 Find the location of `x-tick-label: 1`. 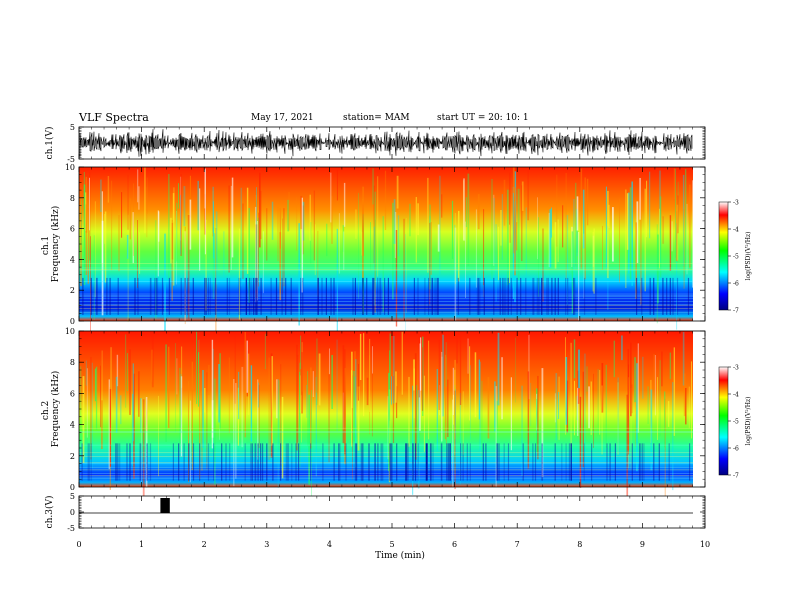

x-tick-label: 1 is located at coordinates (141, 544).